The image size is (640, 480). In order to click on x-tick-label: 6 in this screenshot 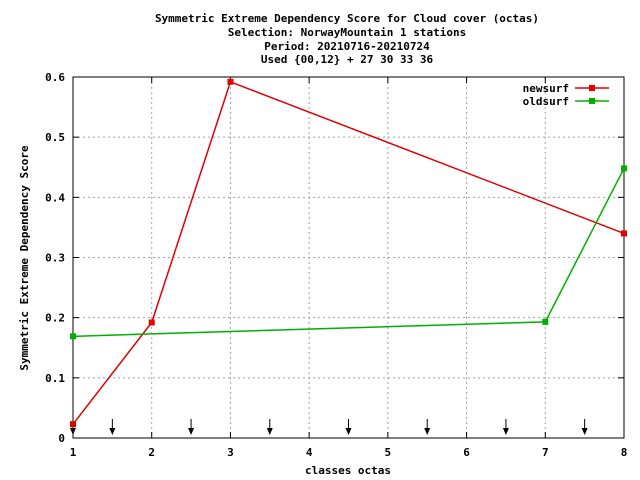, I will do `click(466, 452)`.